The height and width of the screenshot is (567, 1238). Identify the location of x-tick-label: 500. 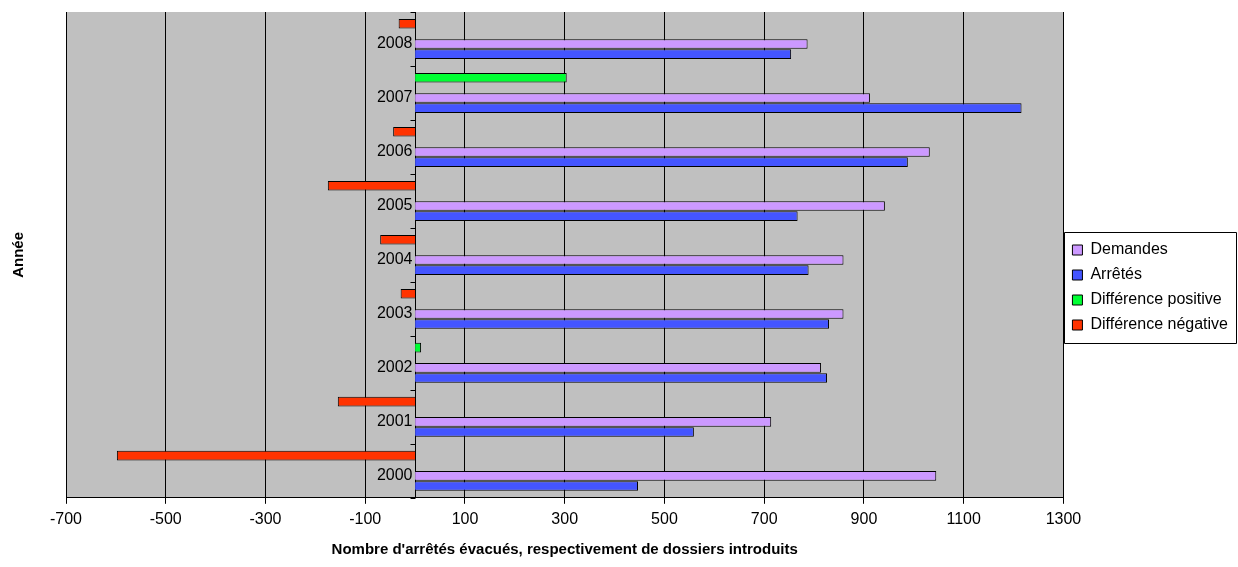
(664, 518).